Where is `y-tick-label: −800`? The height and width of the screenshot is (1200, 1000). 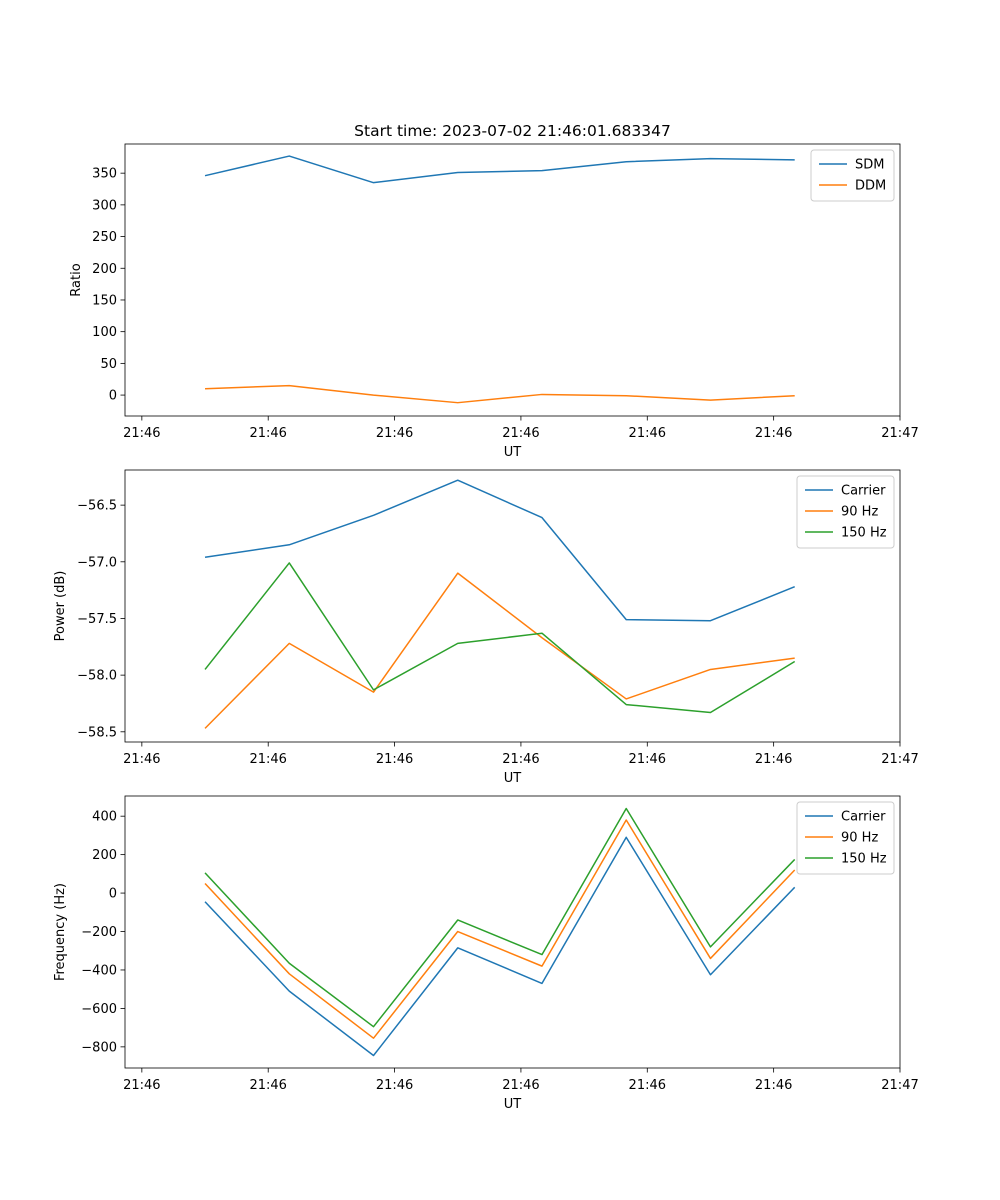
y-tick-label: −800 is located at coordinates (99, 1047).